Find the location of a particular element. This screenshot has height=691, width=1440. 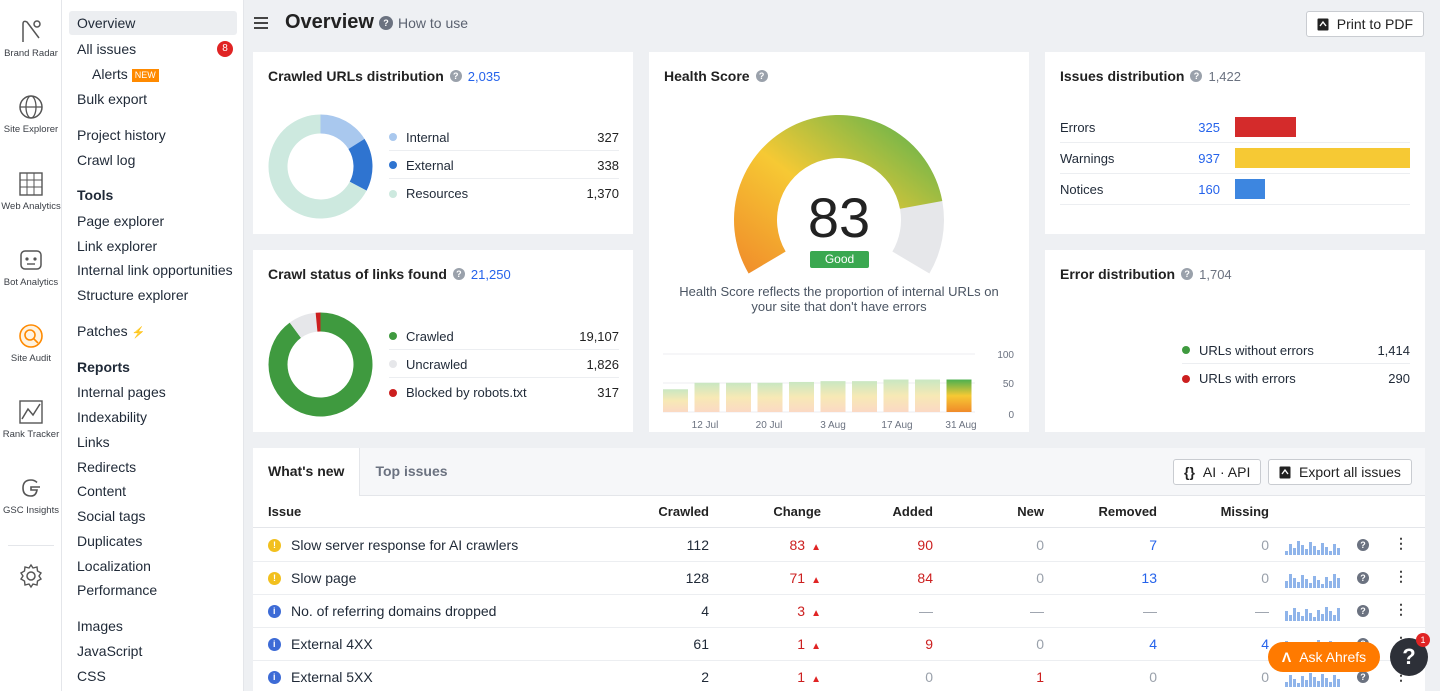

nav-indexability: Indexability is located at coordinates (112, 417).